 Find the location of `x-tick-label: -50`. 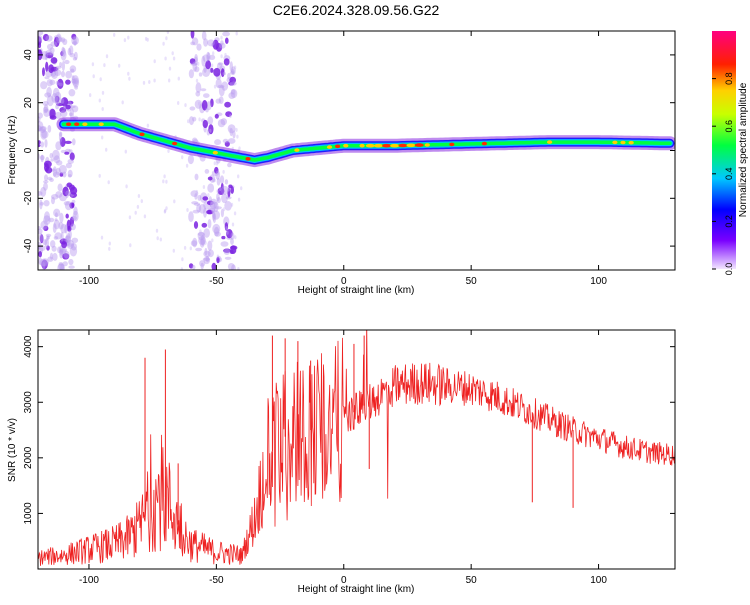

x-tick-label: -50 is located at coordinates (216, 580).